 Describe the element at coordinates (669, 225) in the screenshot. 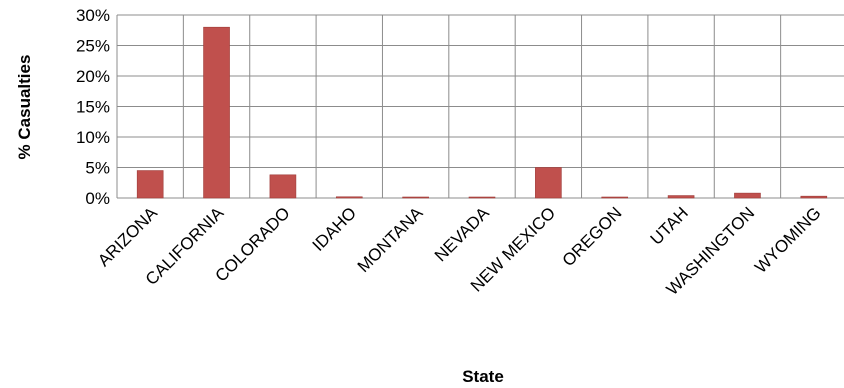

I see `x-tick-label: UTAH` at that location.